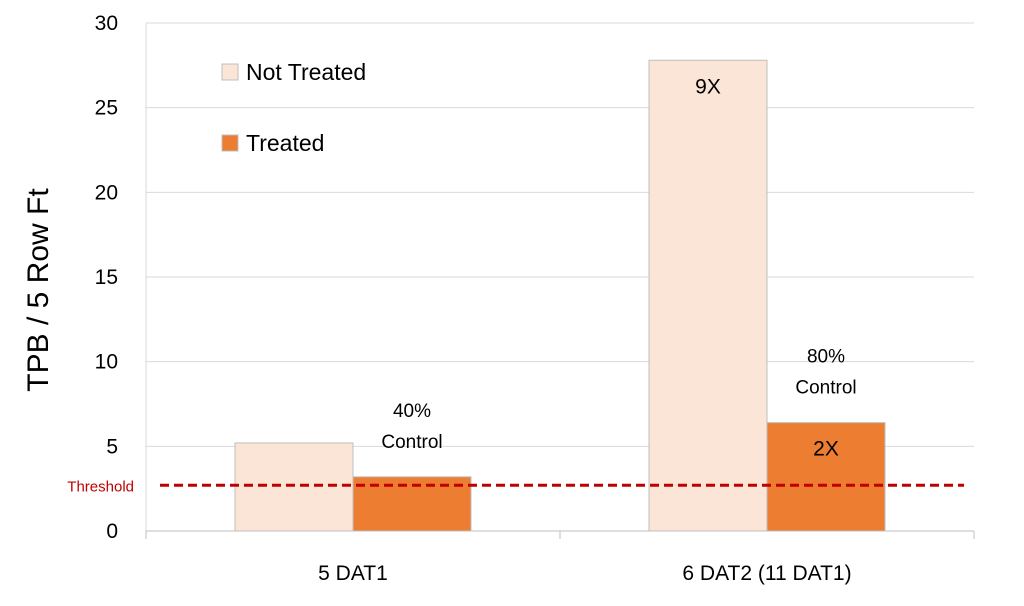 This screenshot has width=1024, height=606. I want to click on legend-swatch-not-treated, so click(230, 72).